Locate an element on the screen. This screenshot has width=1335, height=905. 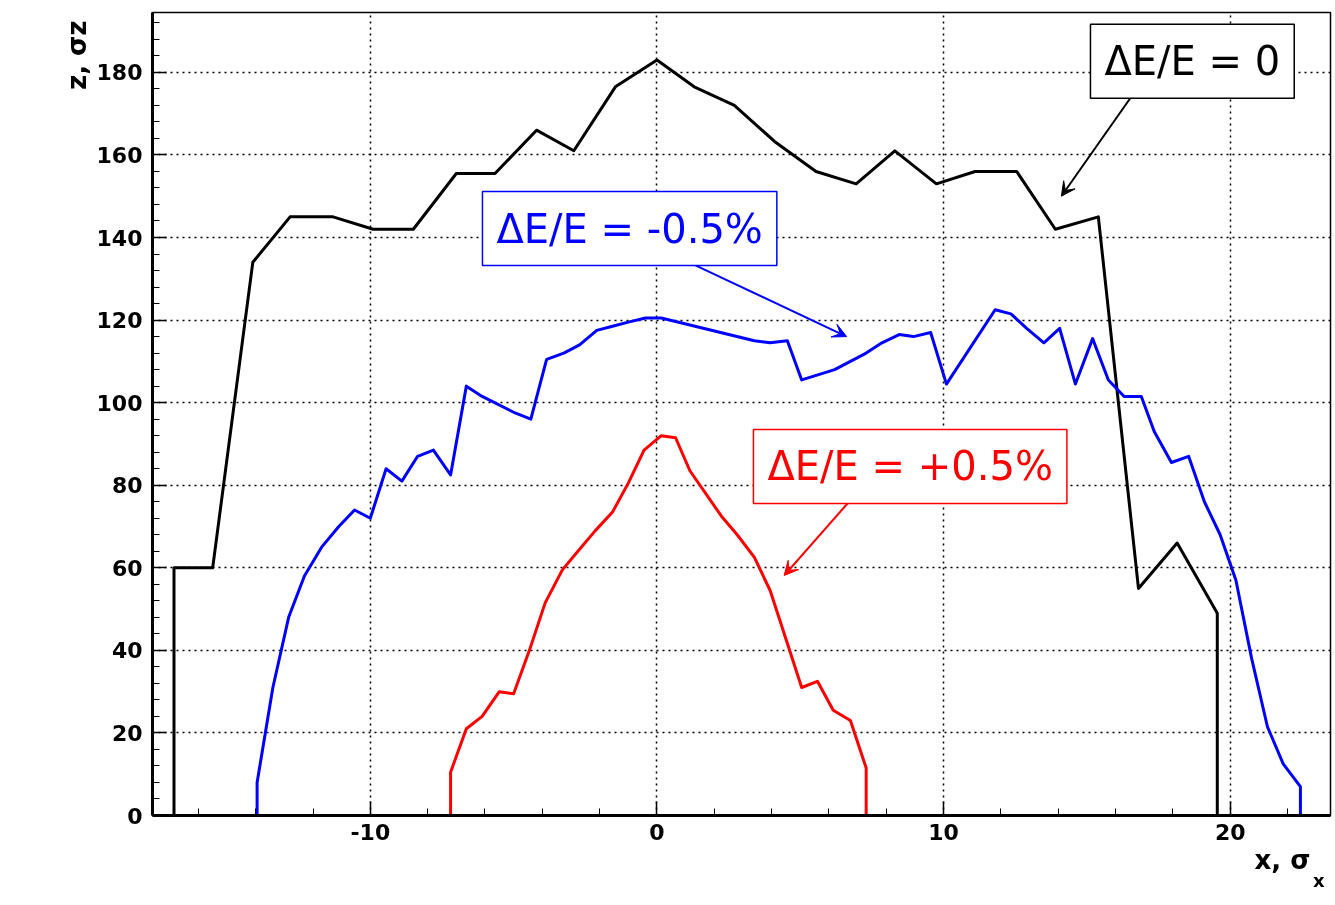
y-tick-label: 0 is located at coordinates (135, 816).